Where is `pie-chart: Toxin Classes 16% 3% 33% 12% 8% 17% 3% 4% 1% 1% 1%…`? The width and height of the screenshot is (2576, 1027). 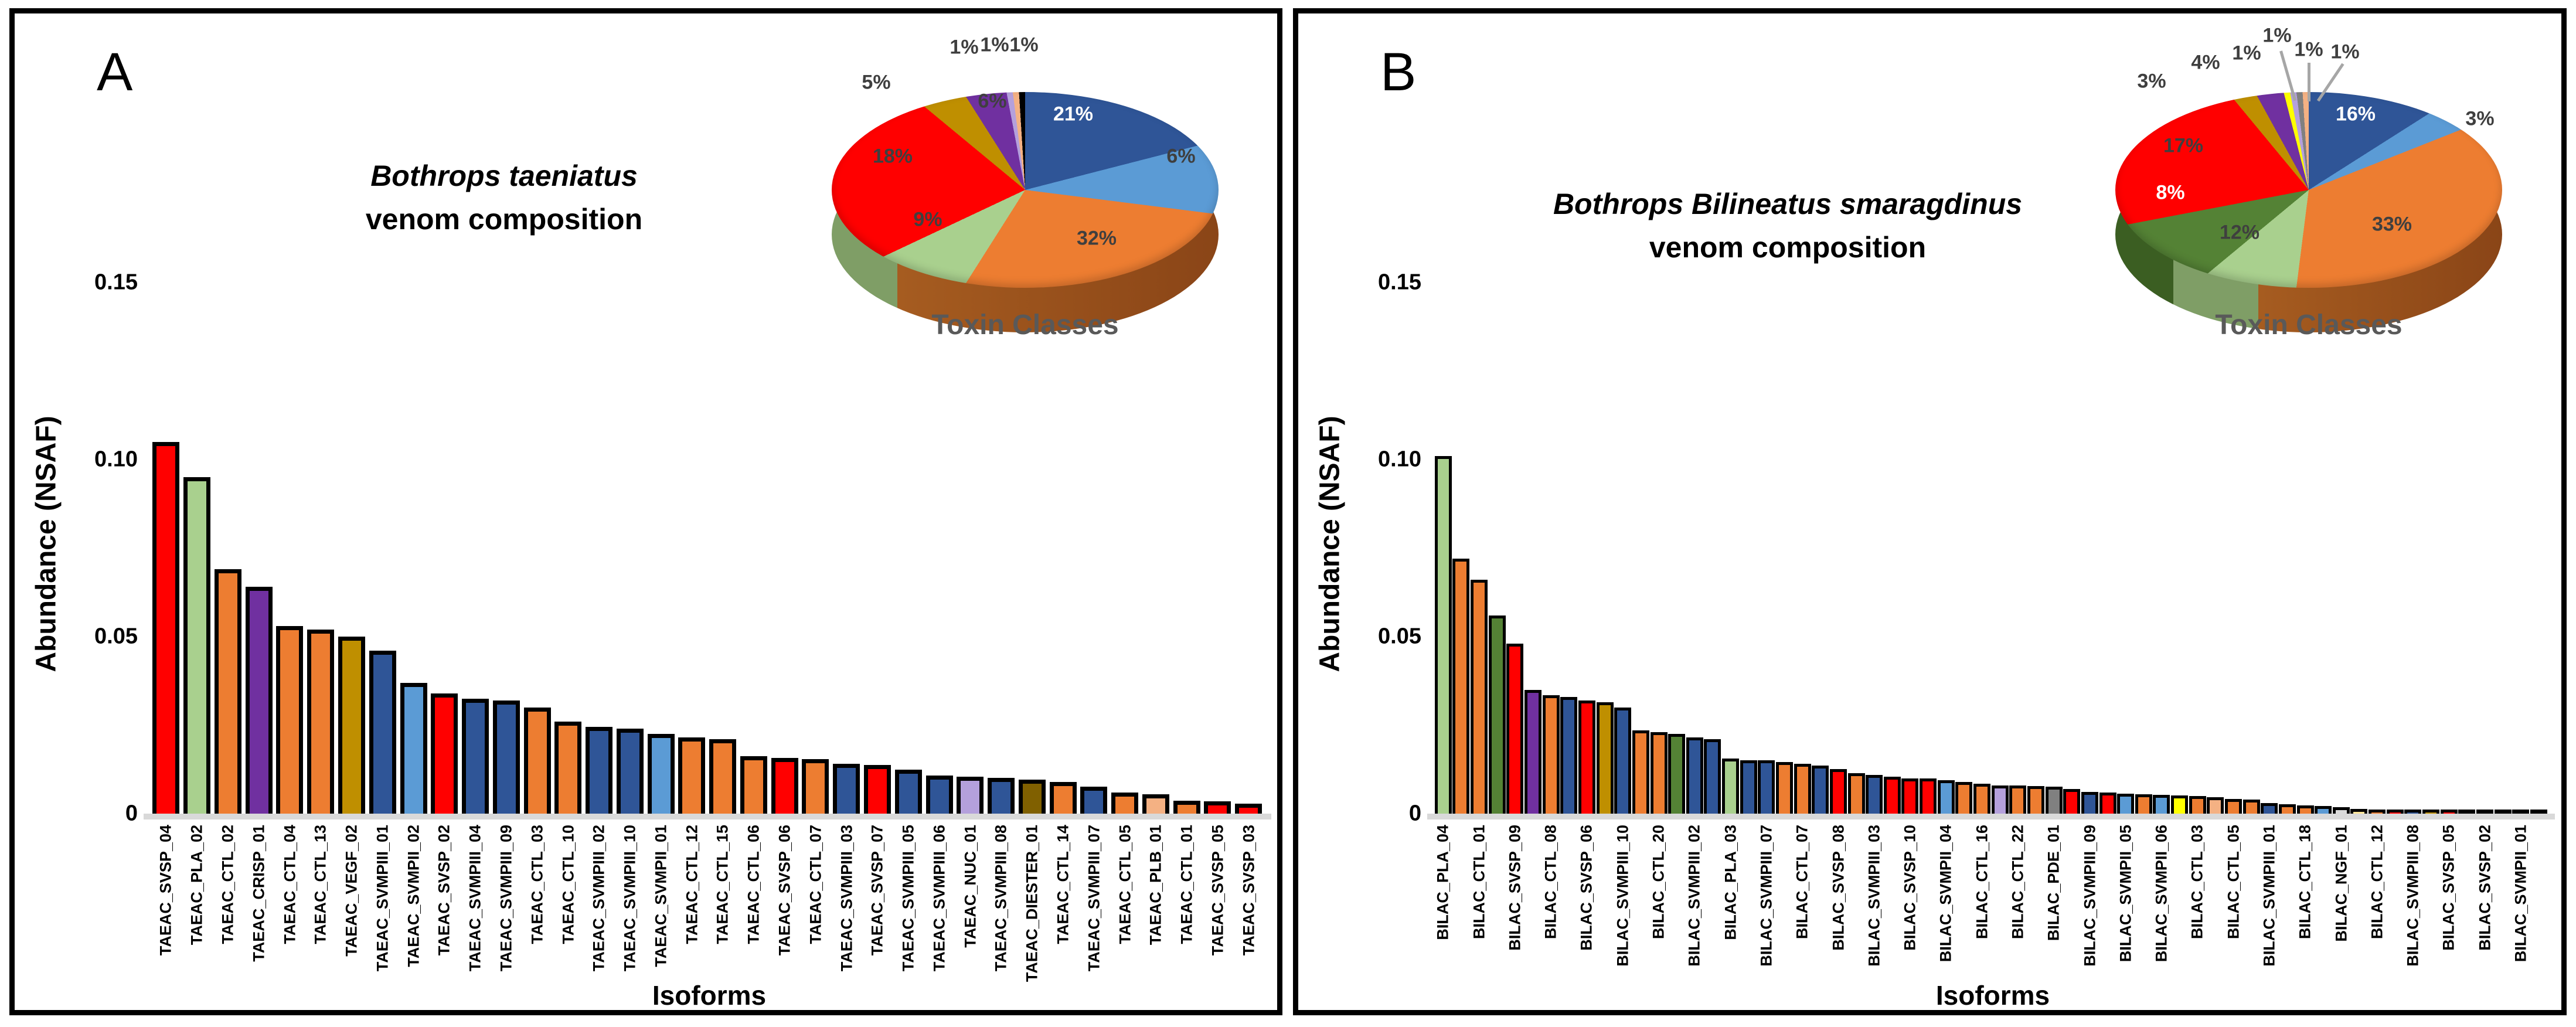 pie-chart: Toxin Classes 16% 3% 33% 12% 8% 17% 3% 4% 1% 1% 1%… is located at coordinates (2308, 194).